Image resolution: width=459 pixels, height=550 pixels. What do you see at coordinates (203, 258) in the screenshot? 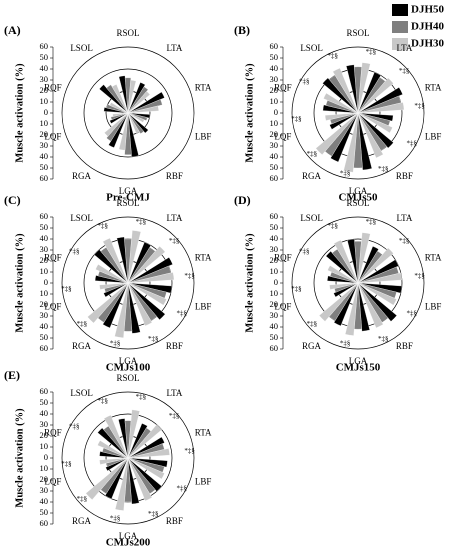
I see `category-label: RTA` at bounding box center [203, 258].